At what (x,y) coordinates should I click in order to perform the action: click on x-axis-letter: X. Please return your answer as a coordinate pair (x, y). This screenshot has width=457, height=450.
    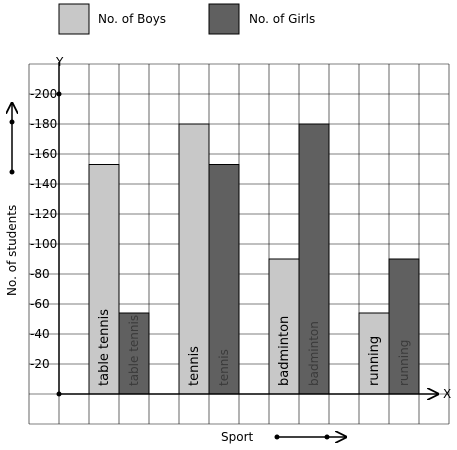
    Looking at the image, I should click on (447, 394).